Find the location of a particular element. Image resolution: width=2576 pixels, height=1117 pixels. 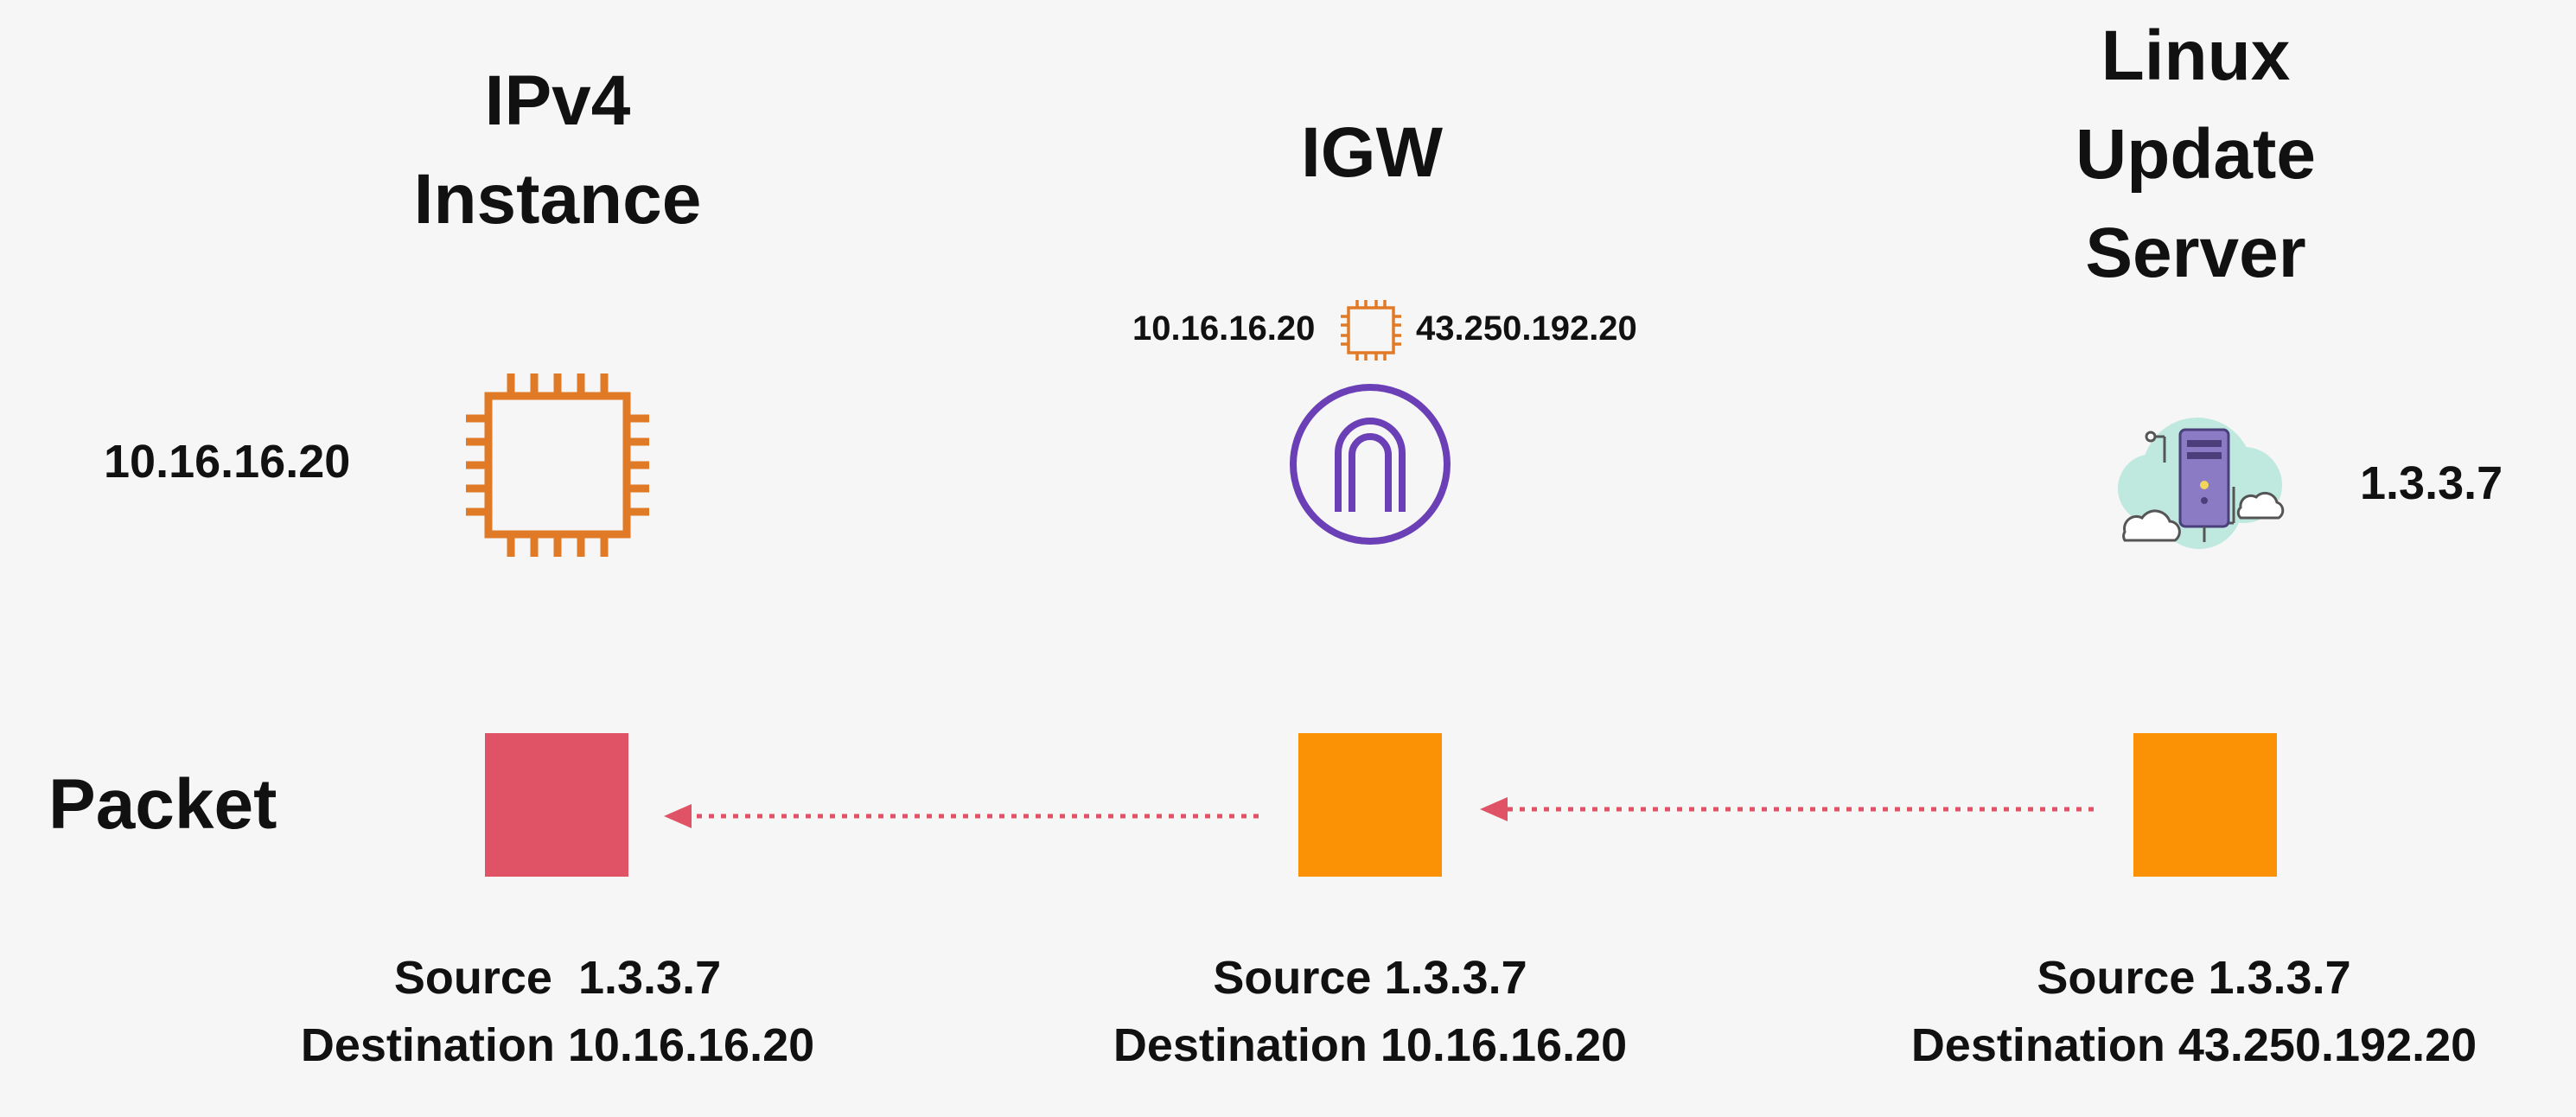

igw-caption-destination: Destination 10.16.16.20 is located at coordinates (1370, 1045).